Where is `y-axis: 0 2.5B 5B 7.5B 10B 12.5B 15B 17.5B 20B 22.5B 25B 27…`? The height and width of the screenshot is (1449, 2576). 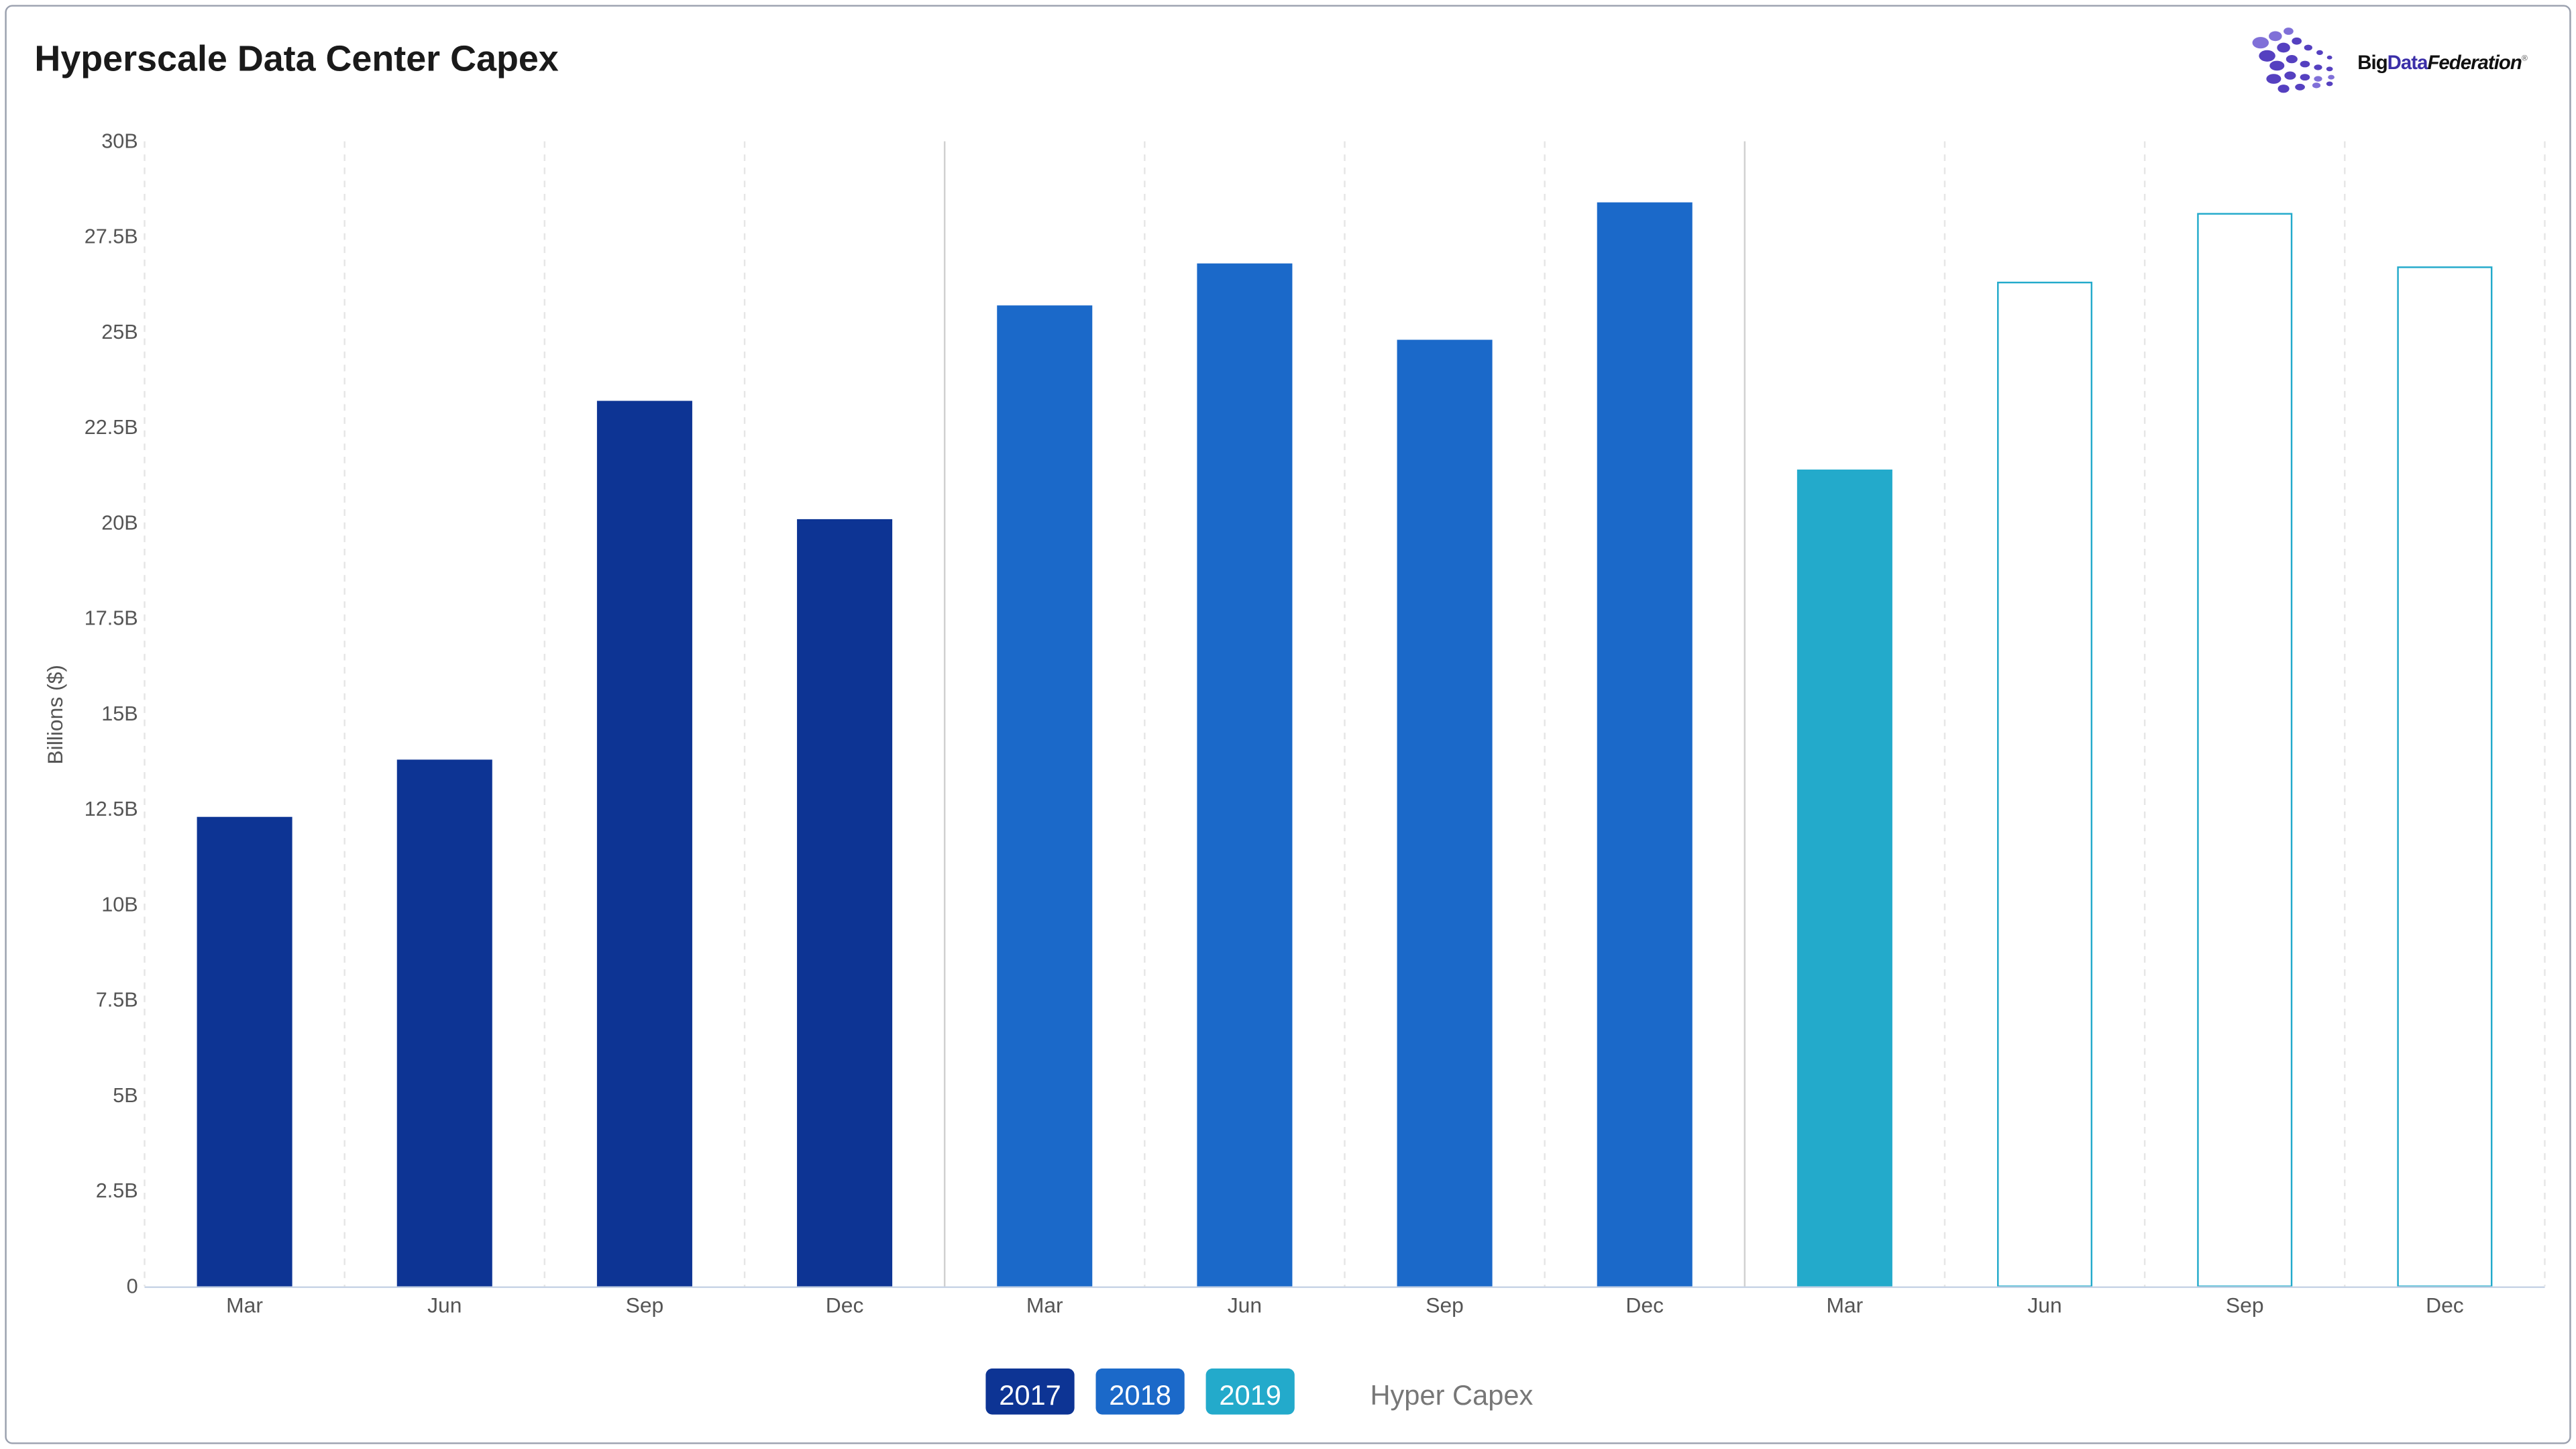 y-axis: 0 2.5B 5B 7.5B 10B 12.5B 15B 17.5B 20B 22.5B 25B 27… is located at coordinates (111, 713).